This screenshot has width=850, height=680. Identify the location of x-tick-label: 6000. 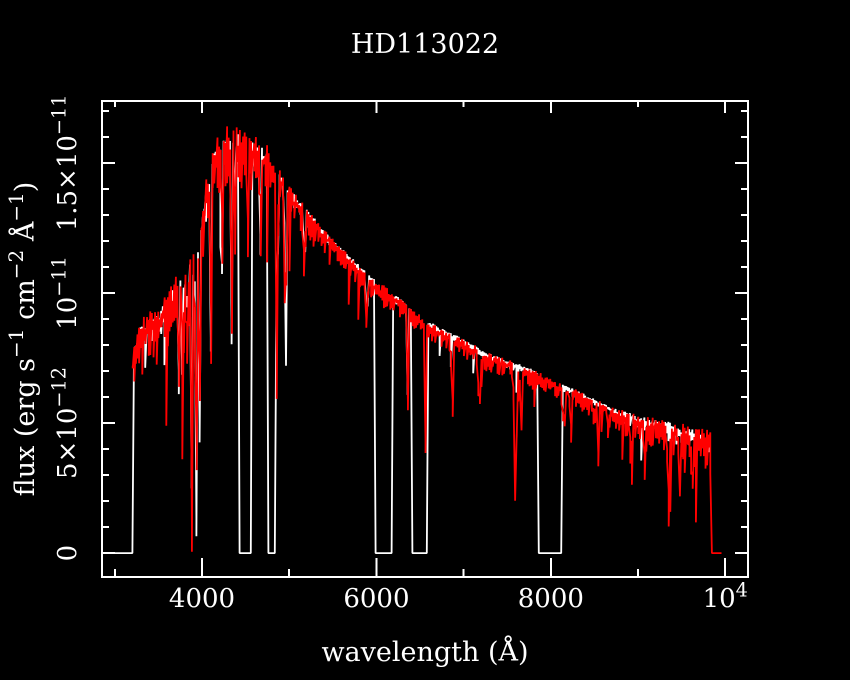
(376, 599).